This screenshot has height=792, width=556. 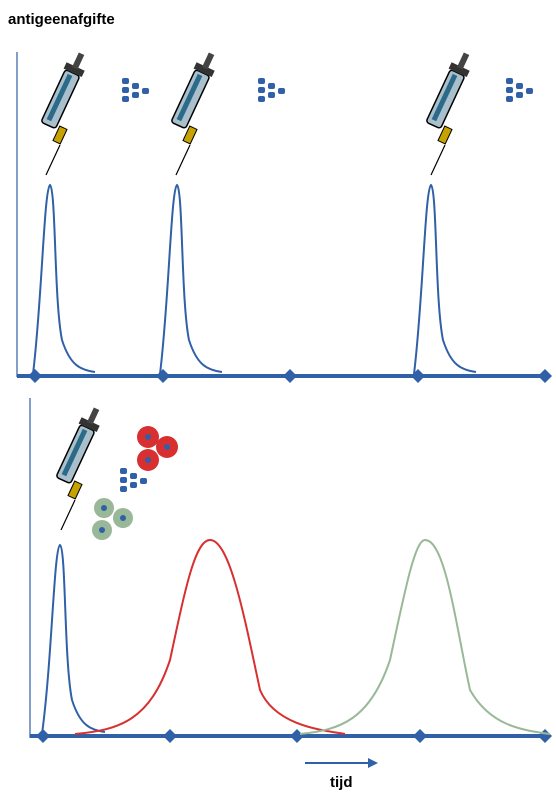 I want to click on y-axis-label: antigeenafgifte, so click(x=61, y=19).